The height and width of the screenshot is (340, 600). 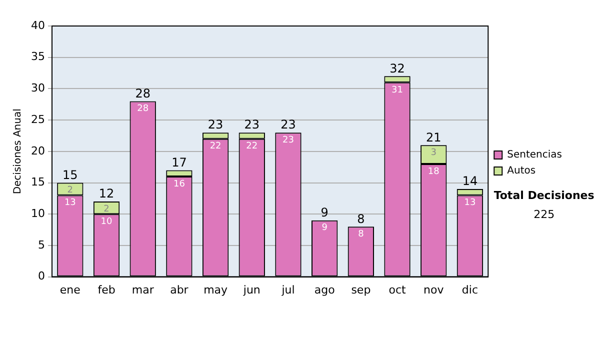 What do you see at coordinates (216, 289) in the screenshot?
I see `x-tick-label: may` at bounding box center [216, 289].